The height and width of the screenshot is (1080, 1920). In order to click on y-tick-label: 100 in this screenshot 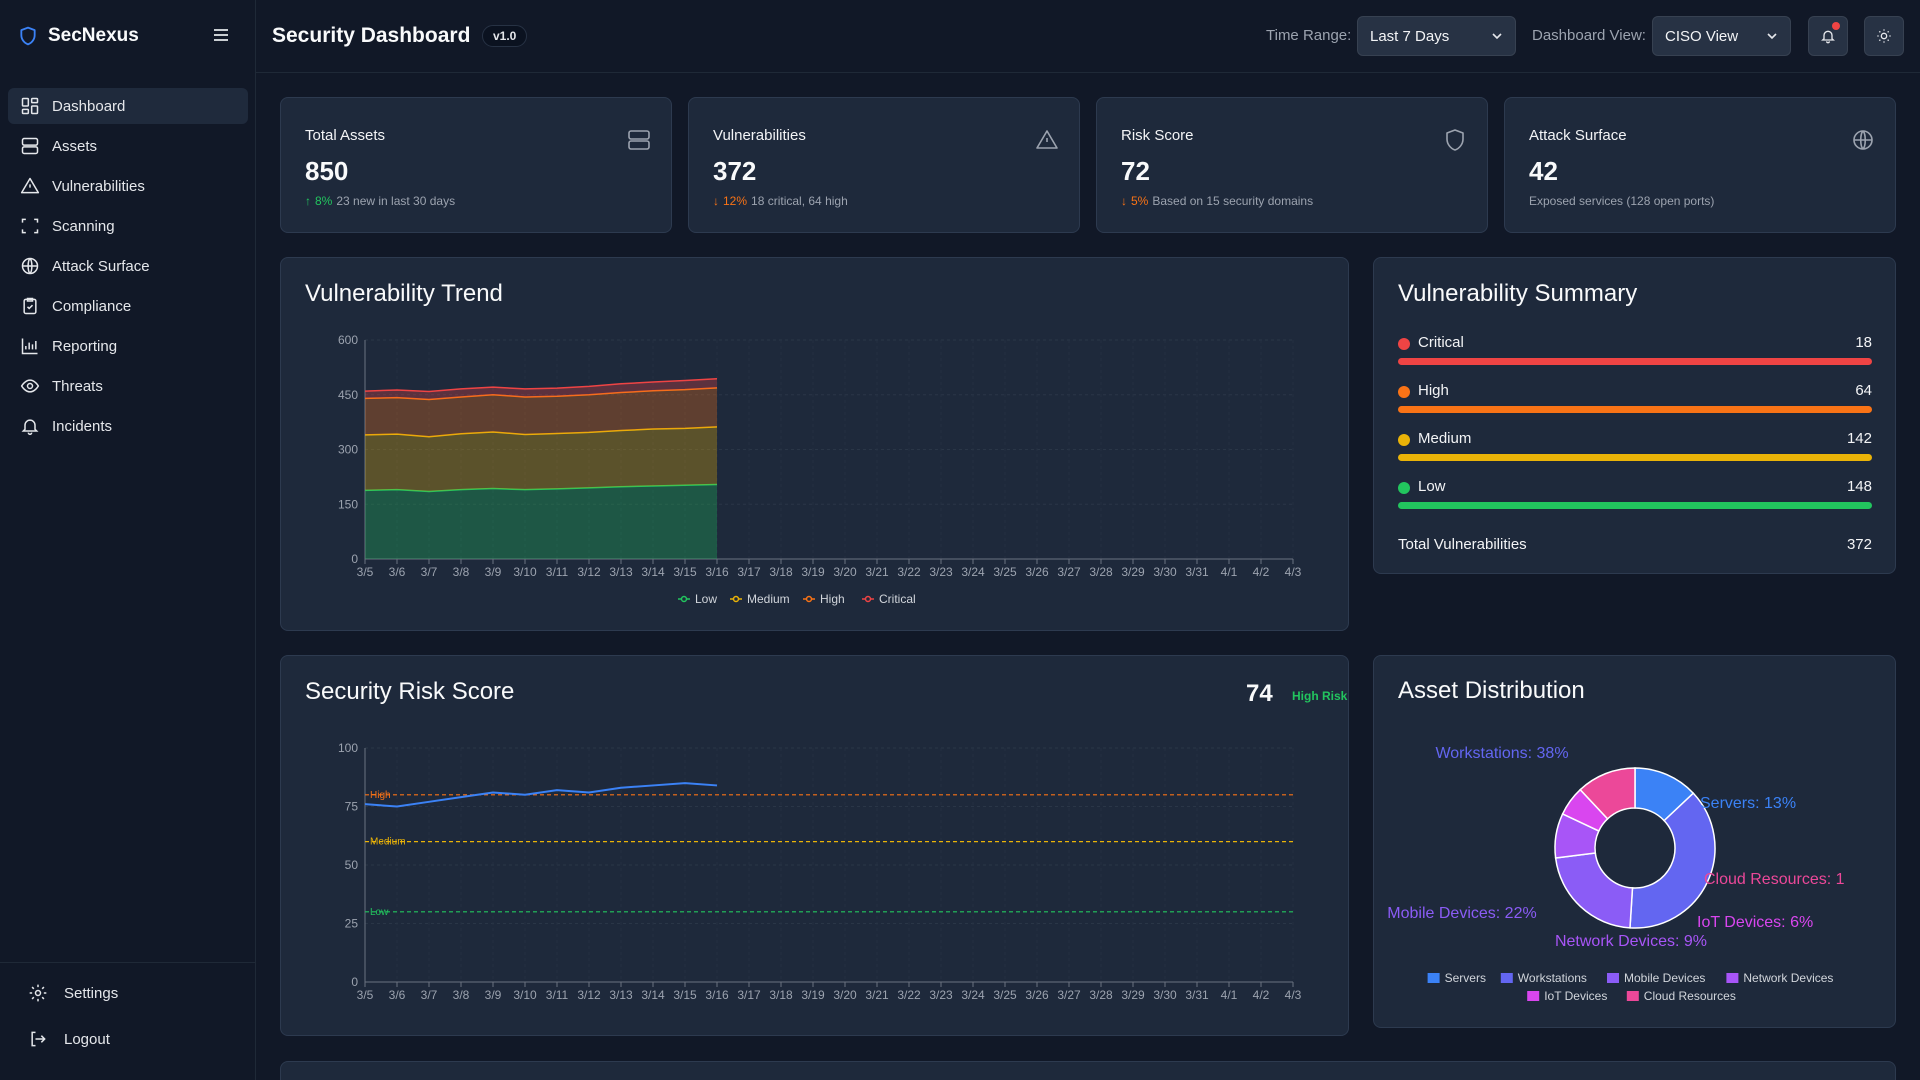, I will do `click(348, 748)`.